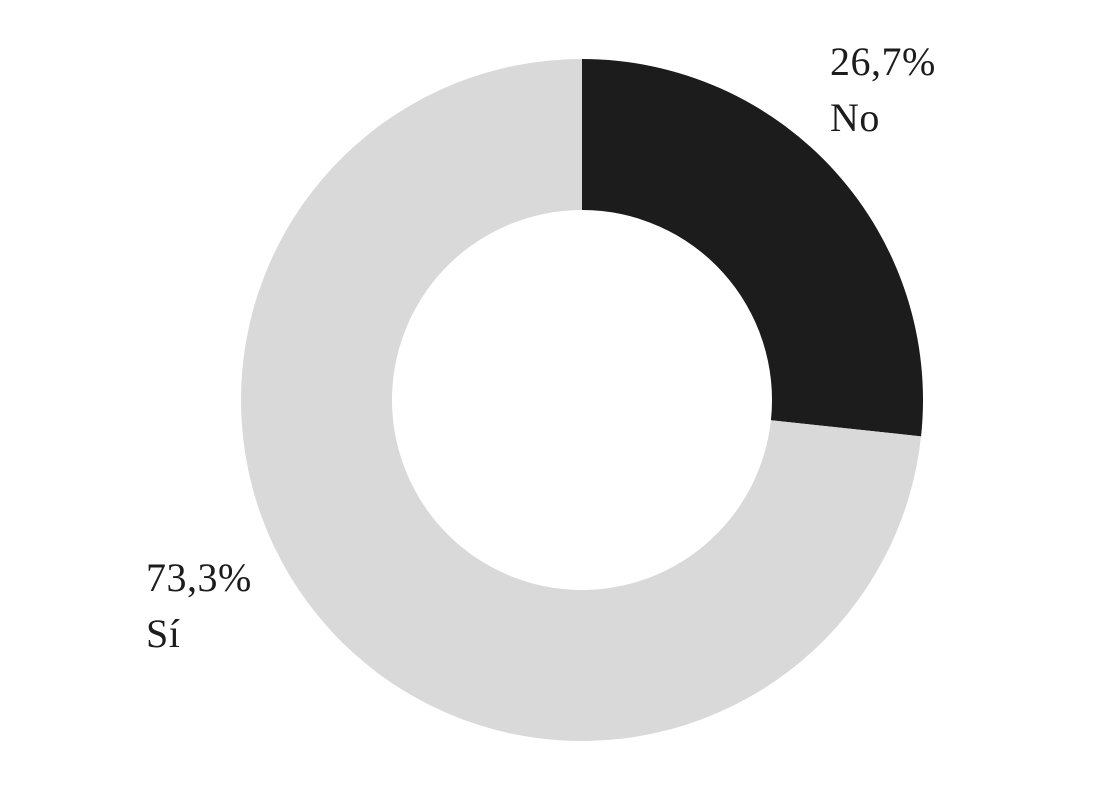  What do you see at coordinates (883, 90) in the screenshot?
I see `slice-label-no: 26,7% No` at bounding box center [883, 90].